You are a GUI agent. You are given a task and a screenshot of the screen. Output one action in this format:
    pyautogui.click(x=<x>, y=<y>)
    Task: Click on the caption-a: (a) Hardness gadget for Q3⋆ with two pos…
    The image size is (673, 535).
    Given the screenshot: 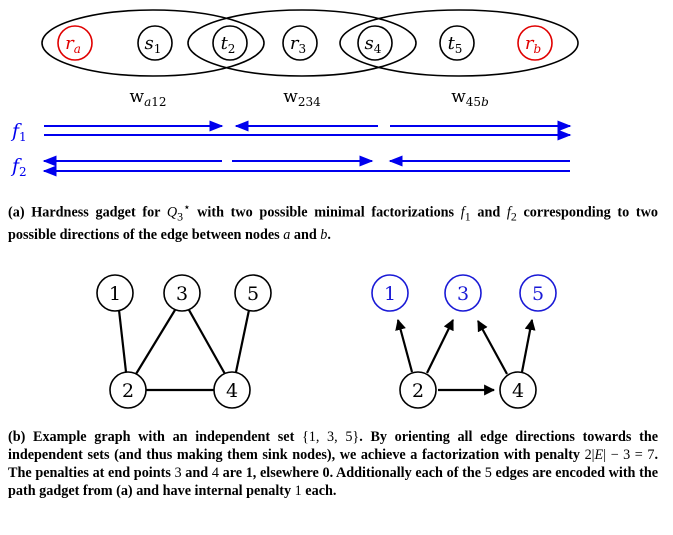 What is the action you would take?
    pyautogui.click(x=333, y=221)
    